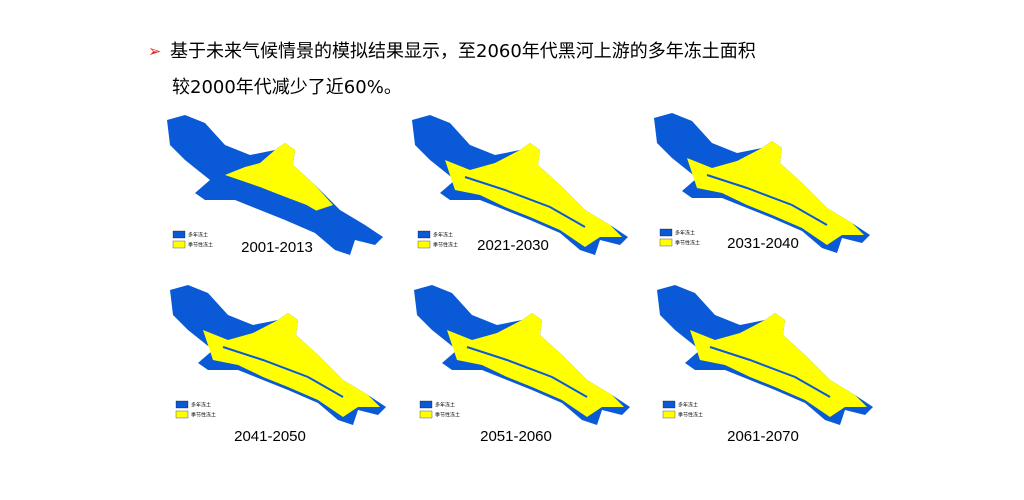 The image size is (1024, 500). Describe the element at coordinates (277, 247) in the screenshot. I see `panel-label: 2001-2013` at that location.